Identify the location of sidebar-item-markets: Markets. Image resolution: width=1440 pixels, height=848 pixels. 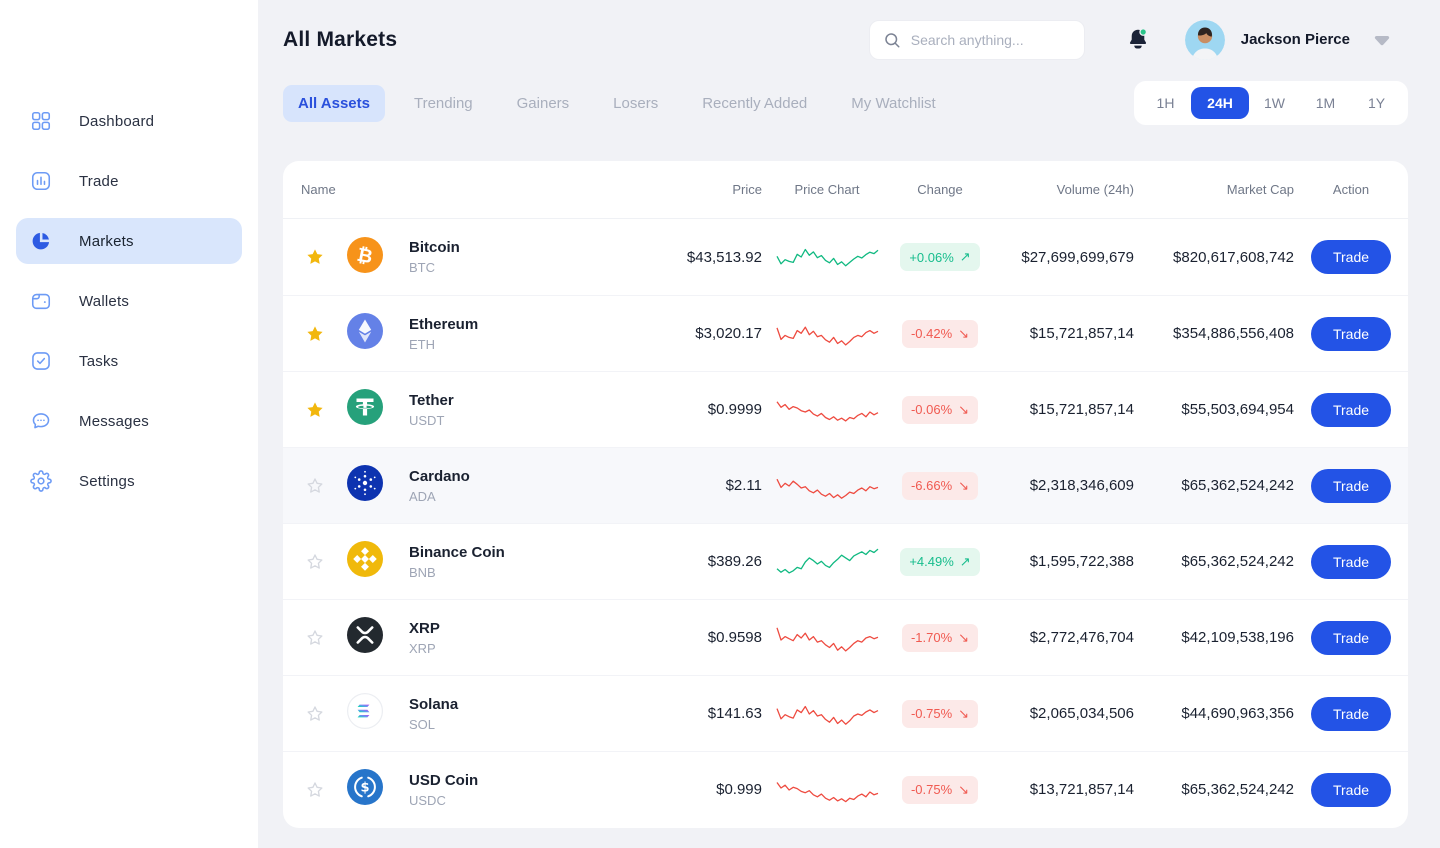
(129, 241).